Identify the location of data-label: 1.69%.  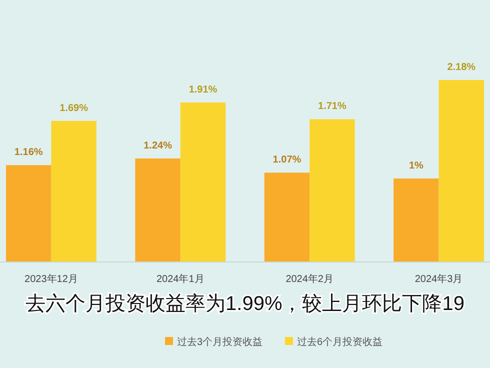
(74, 108).